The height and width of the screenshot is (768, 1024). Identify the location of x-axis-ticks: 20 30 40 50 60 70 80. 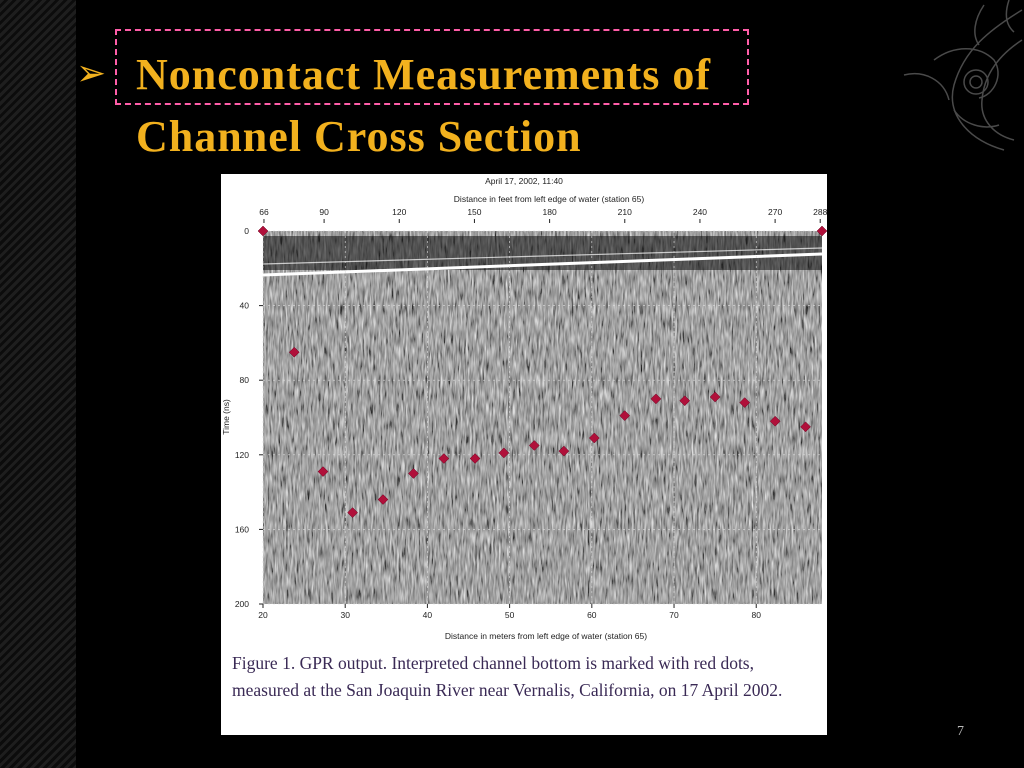
(509, 612).